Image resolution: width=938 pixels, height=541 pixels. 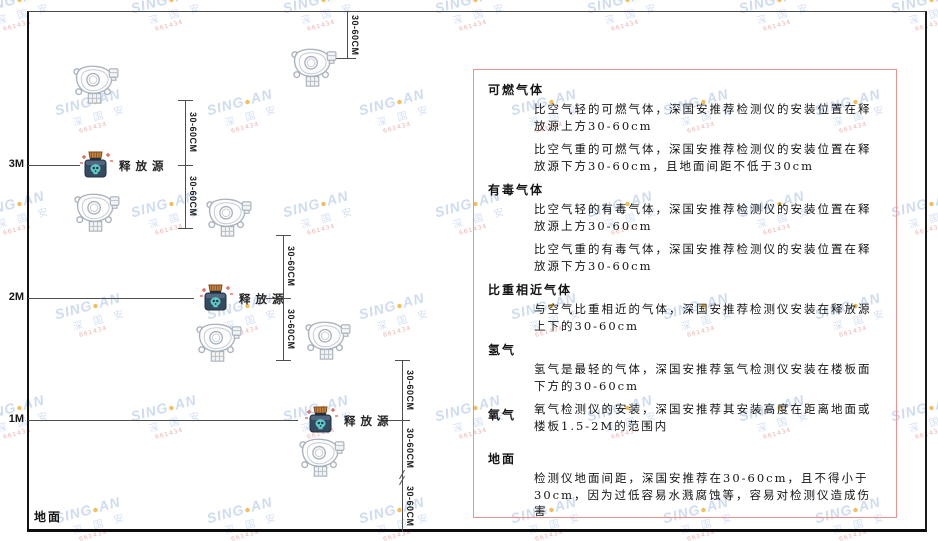 What do you see at coordinates (391, 420) in the screenshot?
I see `connector-line-1m` at bounding box center [391, 420].